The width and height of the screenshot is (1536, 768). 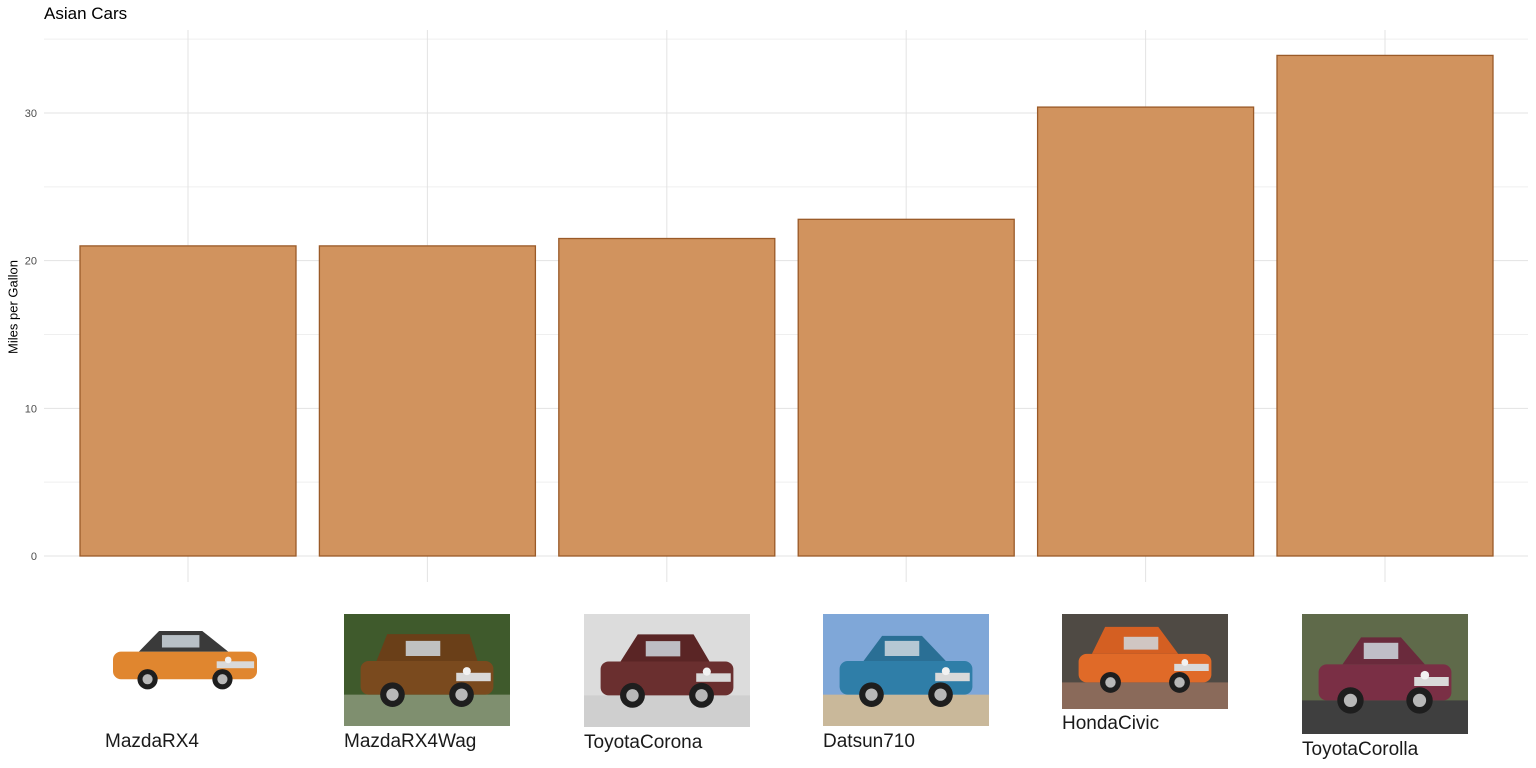 I want to click on y-tick-label: 30, so click(x=31, y=114).